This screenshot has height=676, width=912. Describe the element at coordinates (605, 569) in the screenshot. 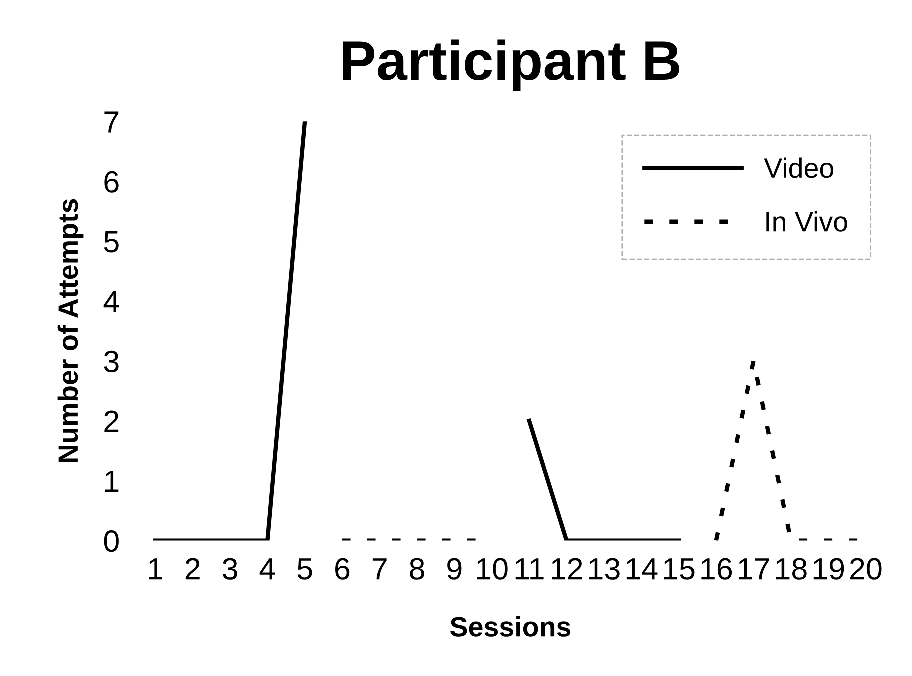

I see `x-tick-label: 13` at that location.